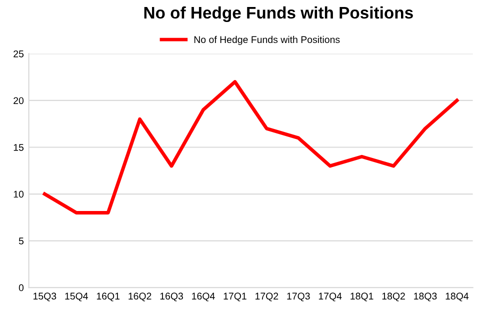 The height and width of the screenshot is (316, 480). What do you see at coordinates (235, 297) in the screenshot?
I see `x-tick-label: 17Q1` at bounding box center [235, 297].